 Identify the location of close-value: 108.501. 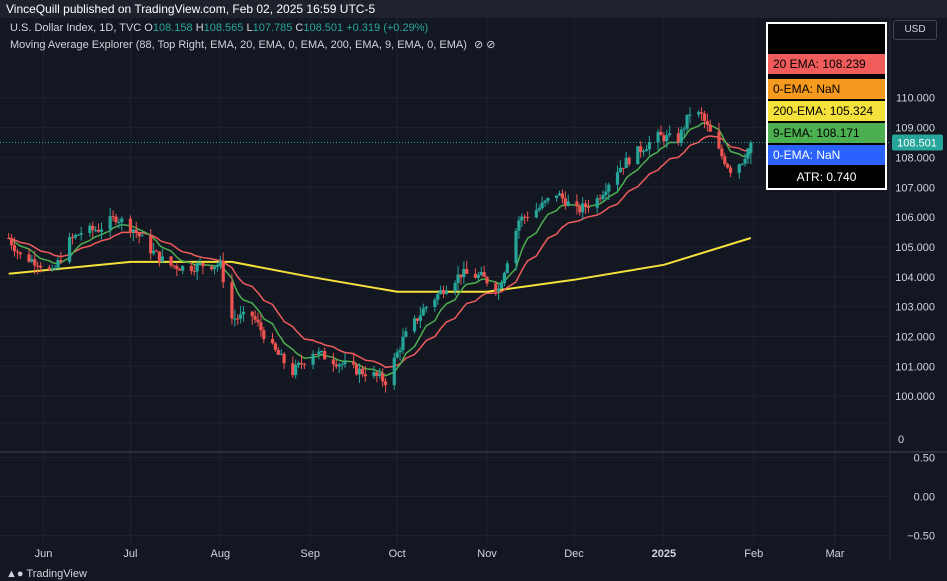
(323, 28).